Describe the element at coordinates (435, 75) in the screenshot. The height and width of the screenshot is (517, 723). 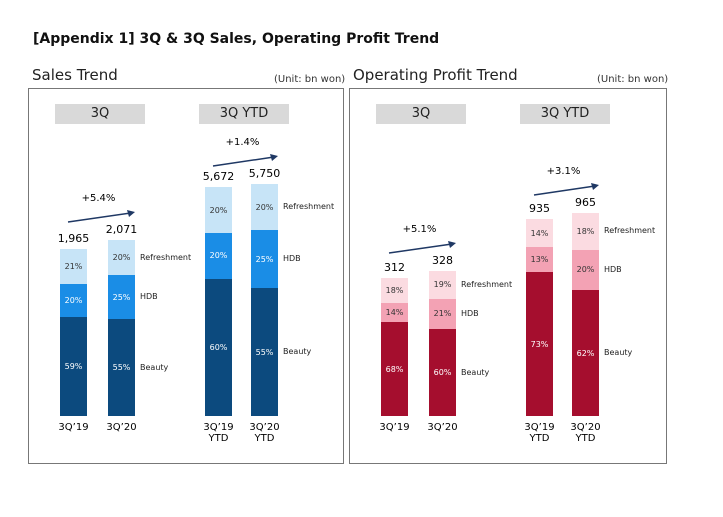
I see `panel-title: Operating Profit Trend` at that location.